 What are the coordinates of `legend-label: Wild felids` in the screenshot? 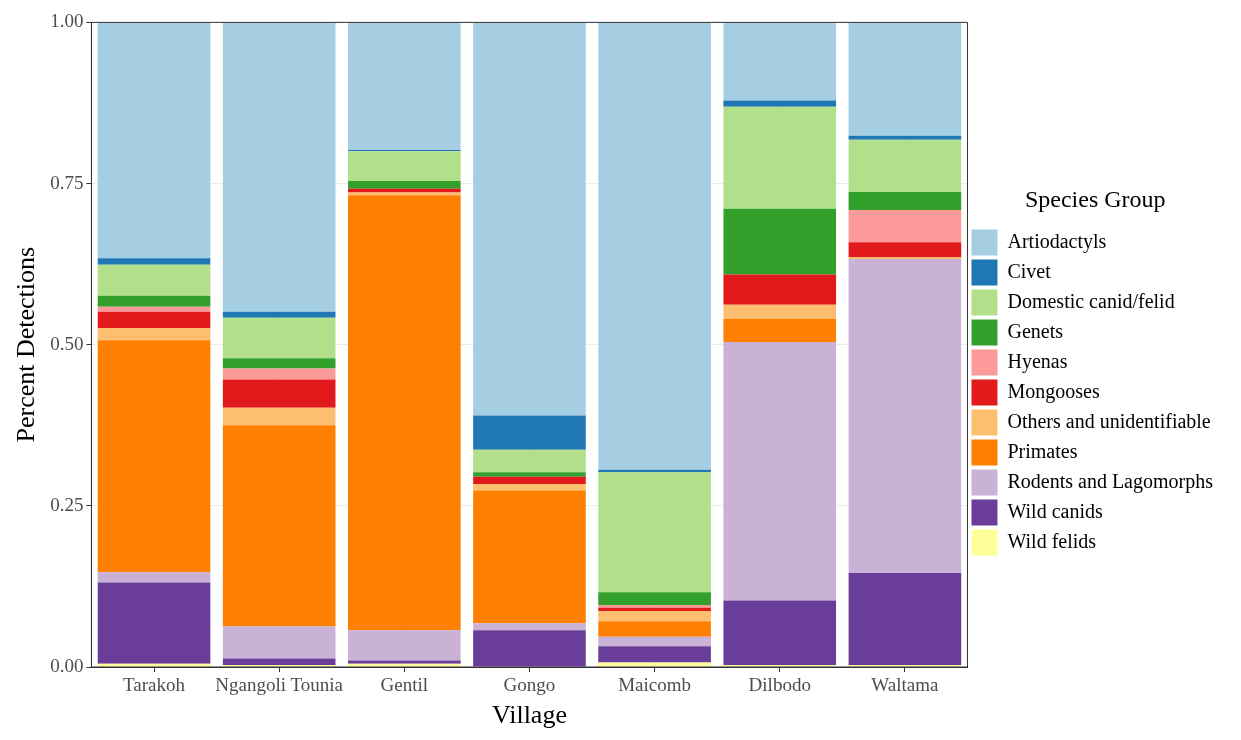 It's located at (1052, 540).